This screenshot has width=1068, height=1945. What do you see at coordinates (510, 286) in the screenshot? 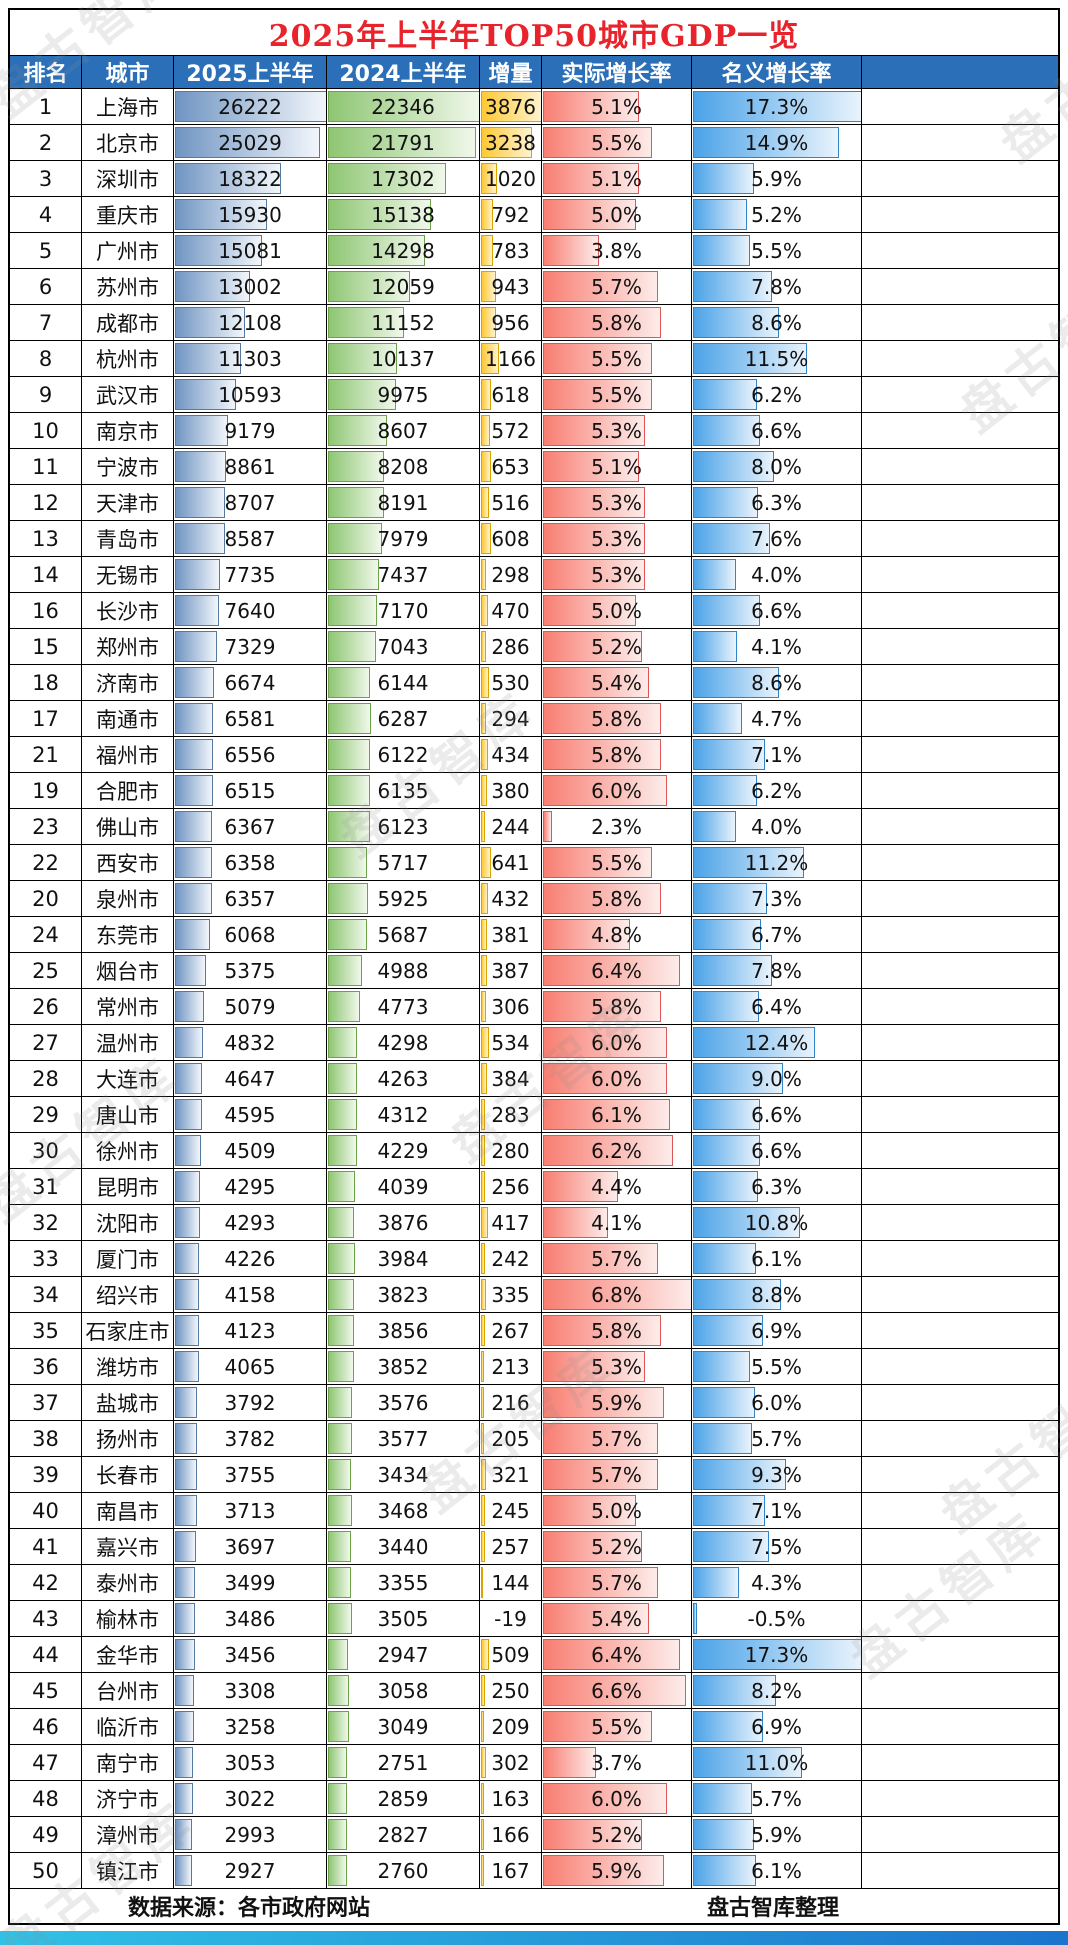
I see `delta-value: 943` at bounding box center [510, 286].